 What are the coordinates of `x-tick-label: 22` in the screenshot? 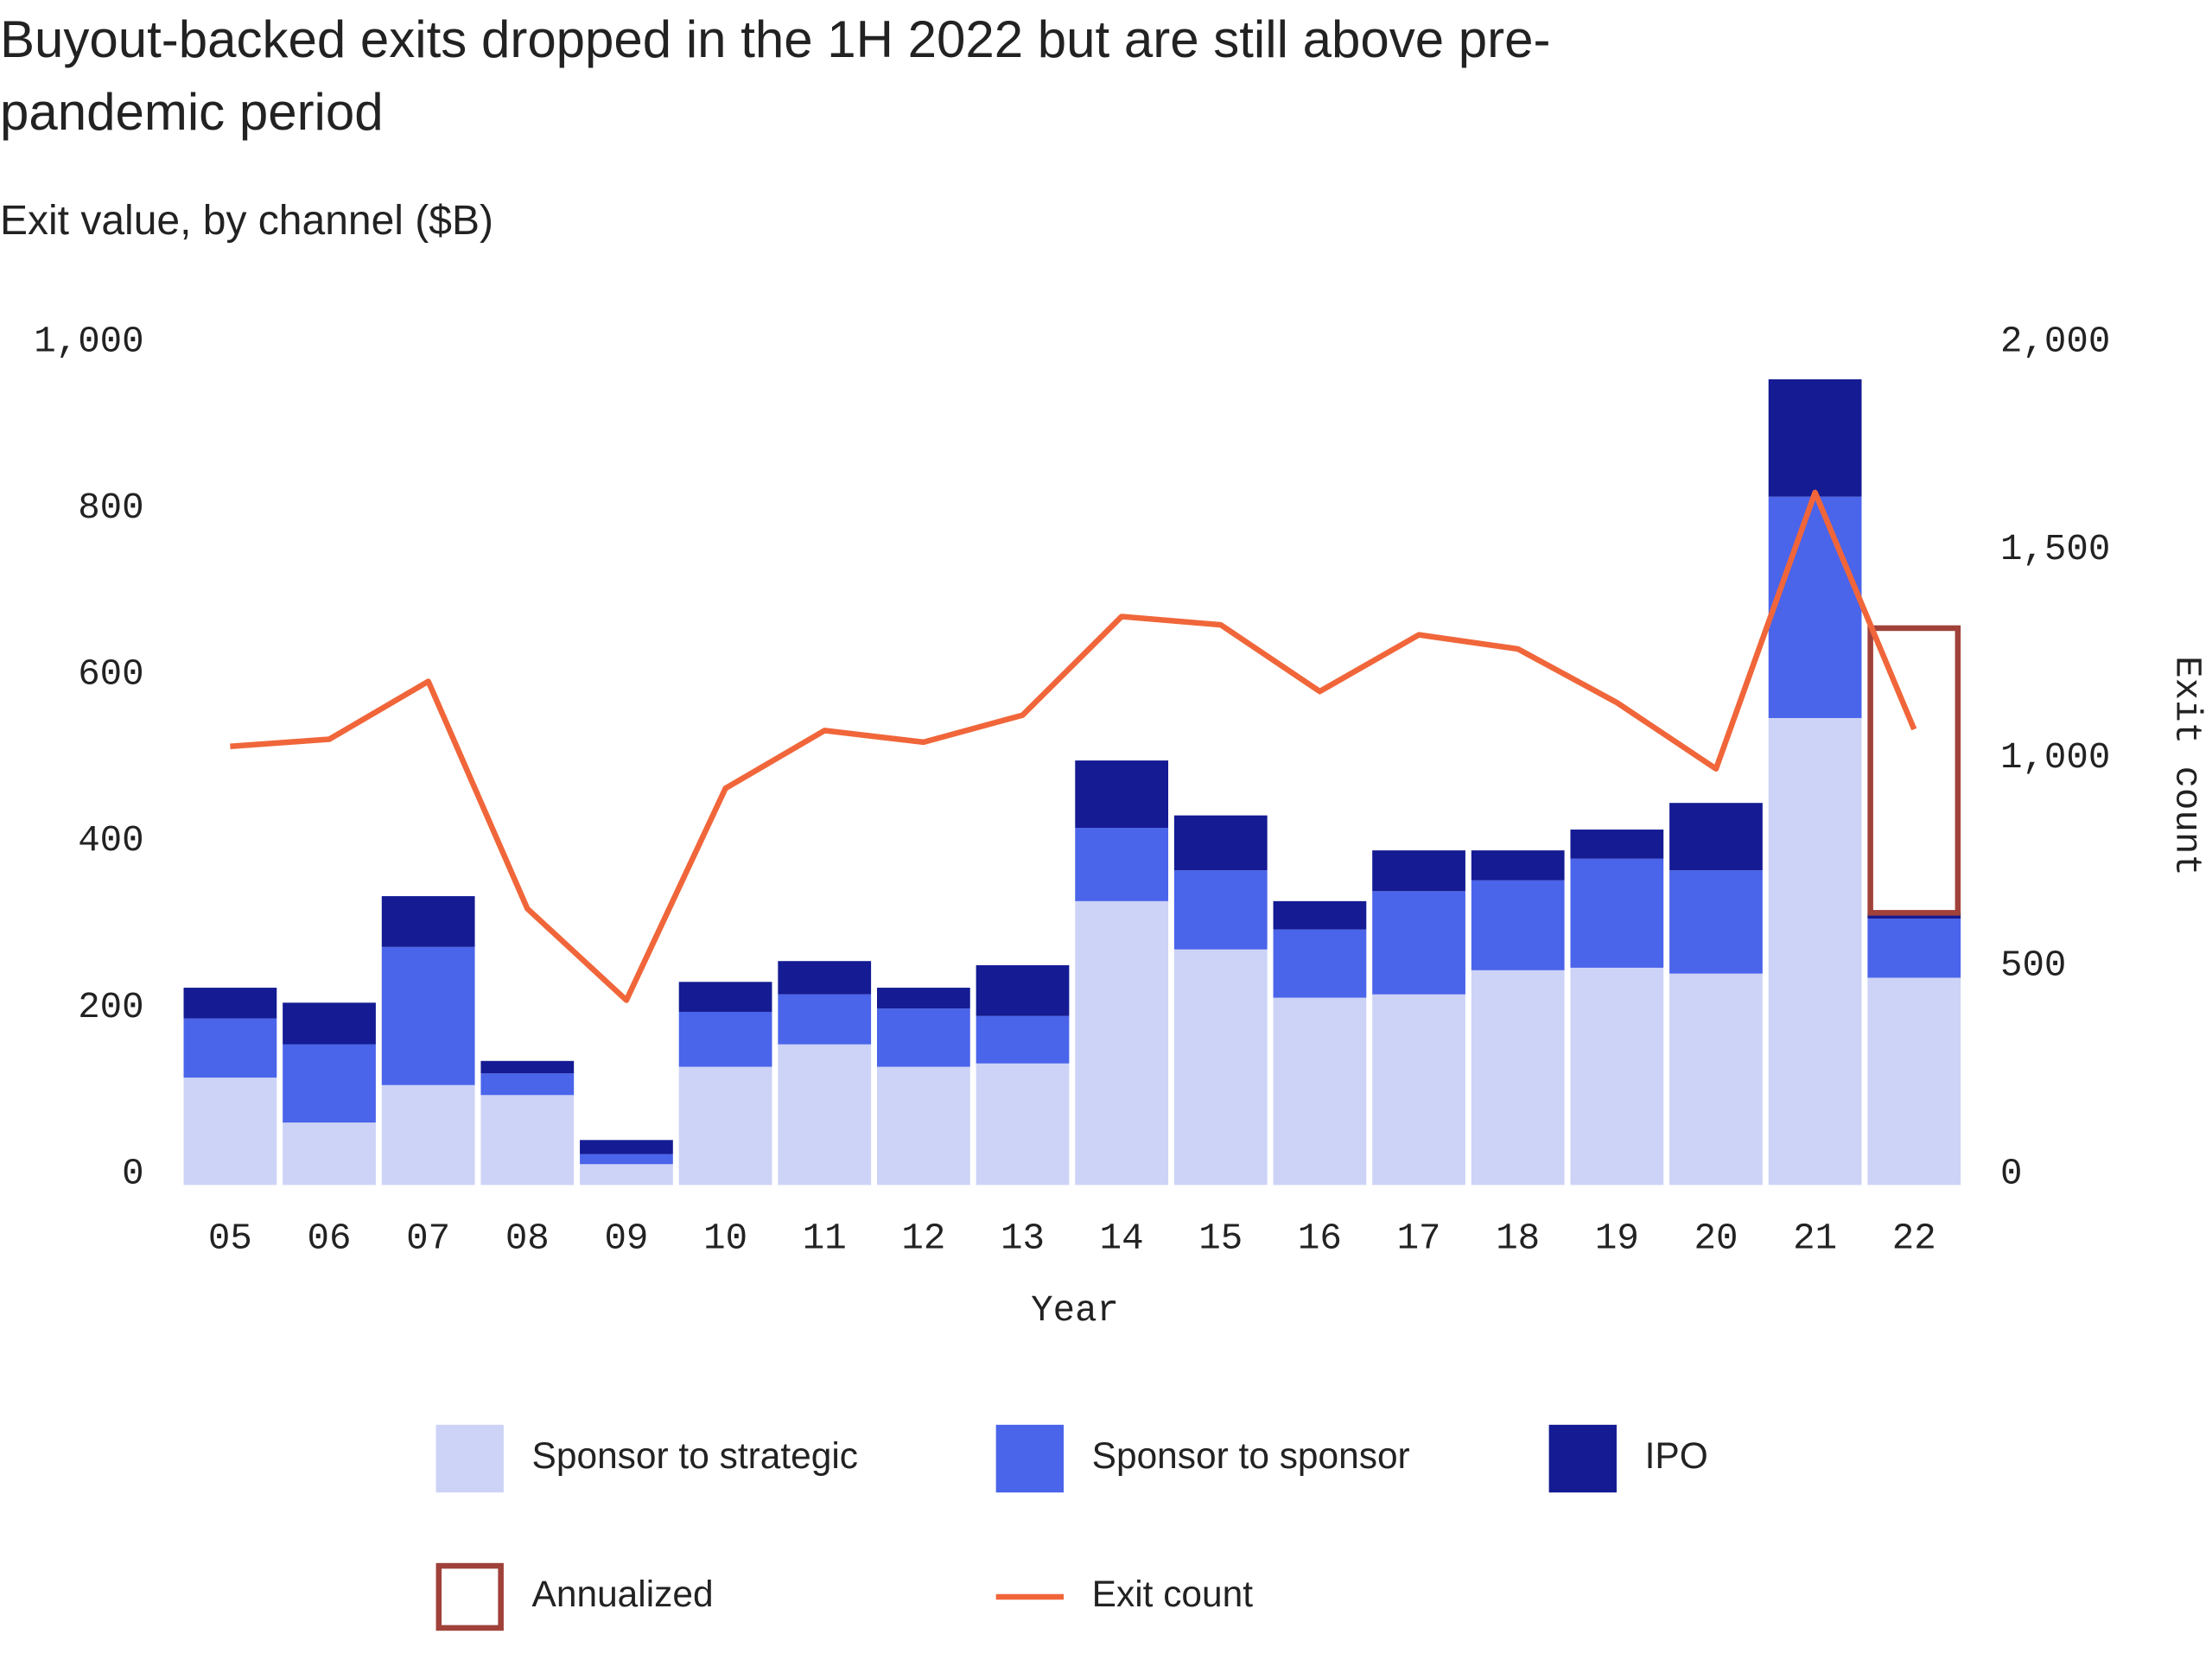 It's located at (1914, 1239).